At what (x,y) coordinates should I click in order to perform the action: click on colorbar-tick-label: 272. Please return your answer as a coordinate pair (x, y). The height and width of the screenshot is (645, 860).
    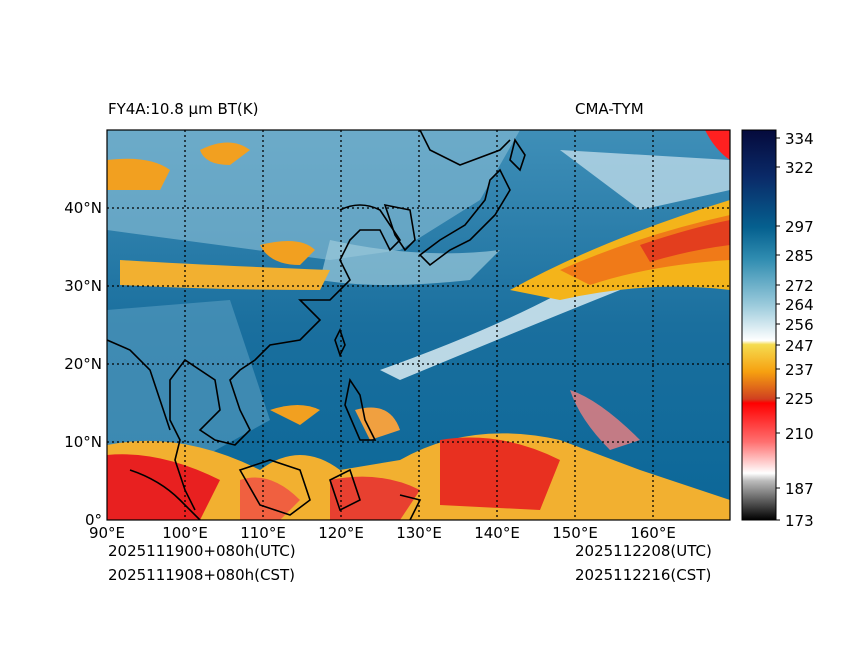
    Looking at the image, I should click on (799, 286).